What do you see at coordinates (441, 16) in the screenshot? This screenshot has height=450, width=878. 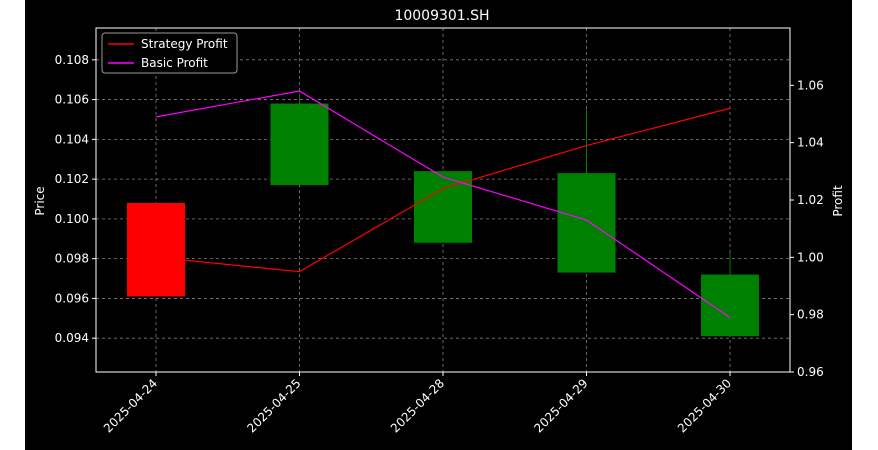 I see `chart-title: 10009301.SH` at bounding box center [441, 16].